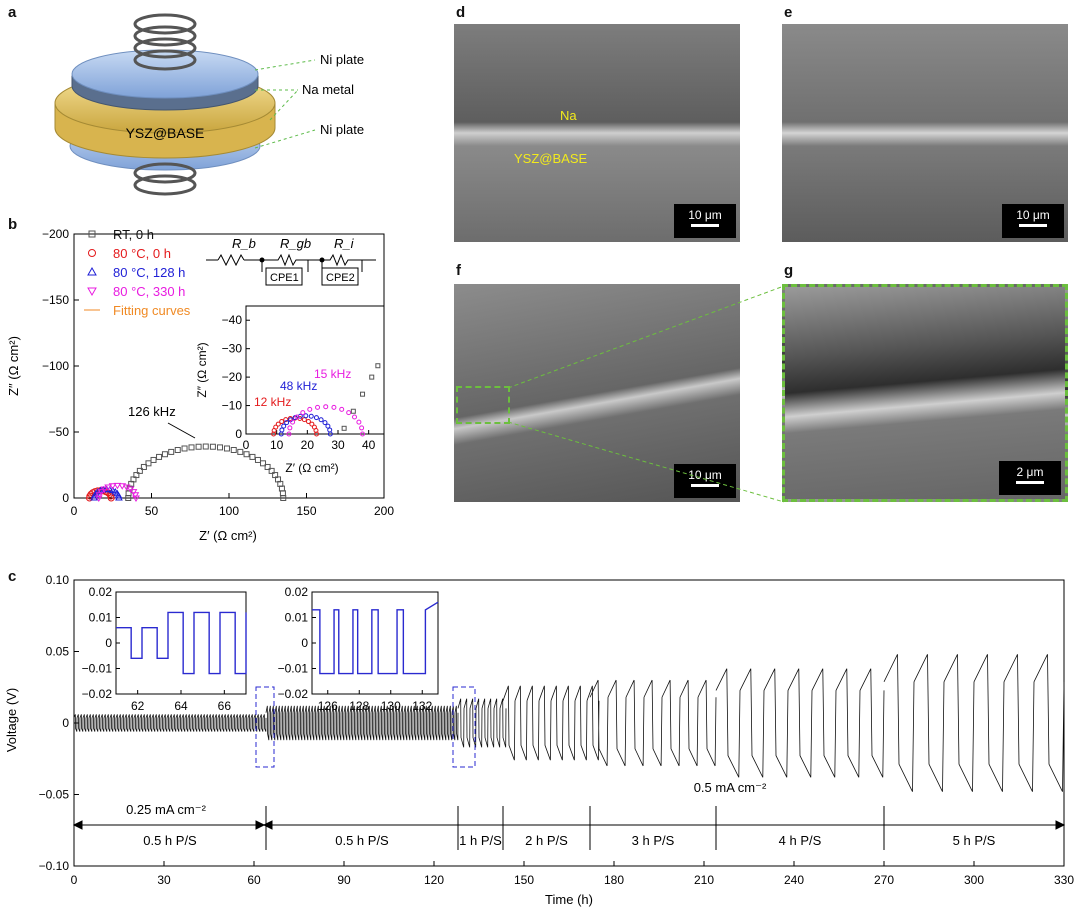 The image size is (1080, 913). Describe the element at coordinates (422, 706) in the screenshot. I see `c-inset-xtick-label: 132` at that location.